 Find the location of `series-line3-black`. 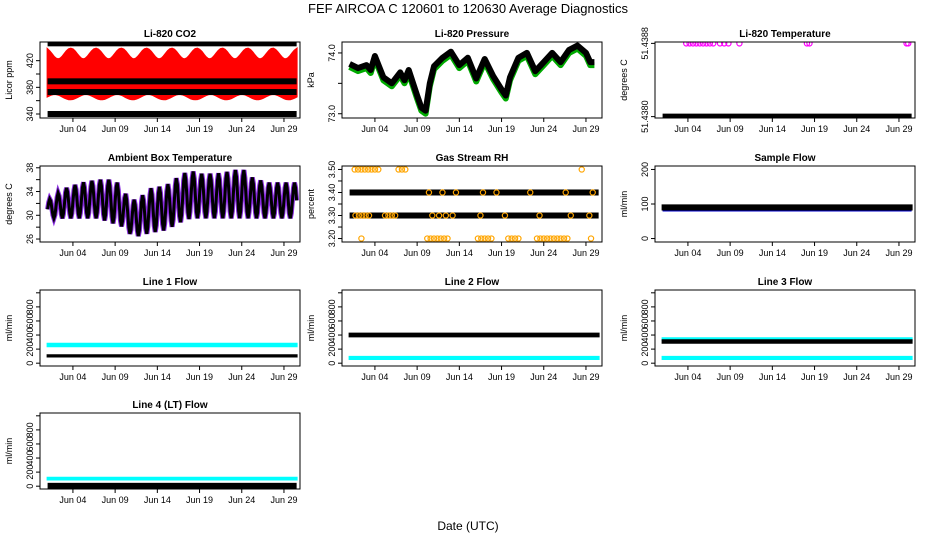

series-line3-black is located at coordinates (787, 341).